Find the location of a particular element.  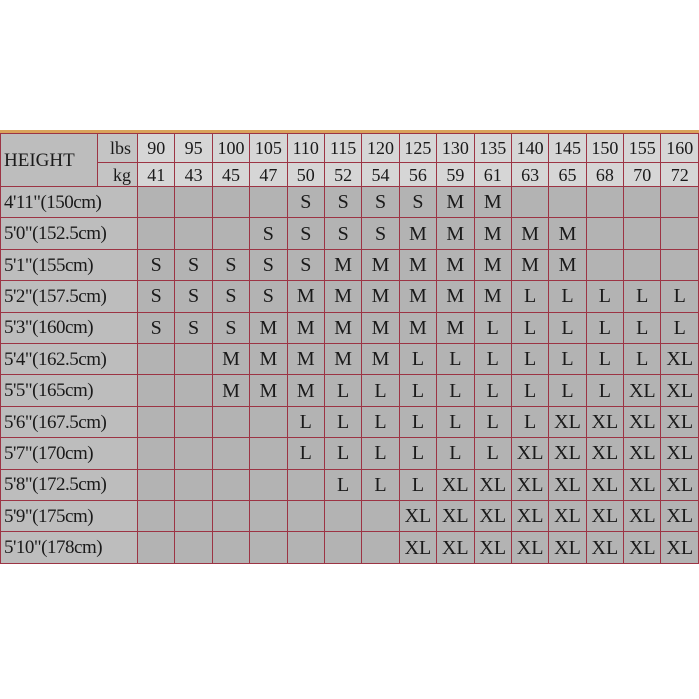

table-row: 5'1"(155cm) S S S S S M M M M M M M is located at coordinates (349, 265).